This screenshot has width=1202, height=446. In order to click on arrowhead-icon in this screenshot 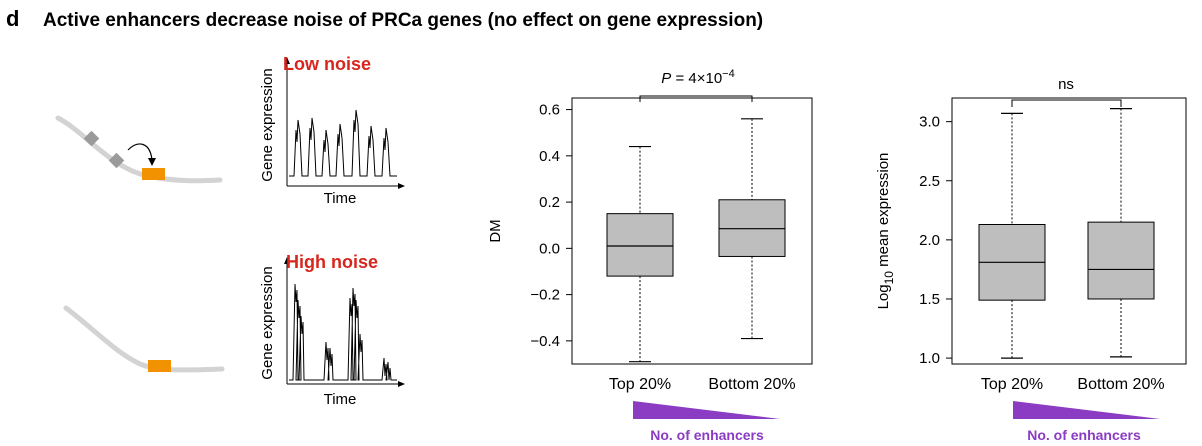, I will do `click(152, 162)`.